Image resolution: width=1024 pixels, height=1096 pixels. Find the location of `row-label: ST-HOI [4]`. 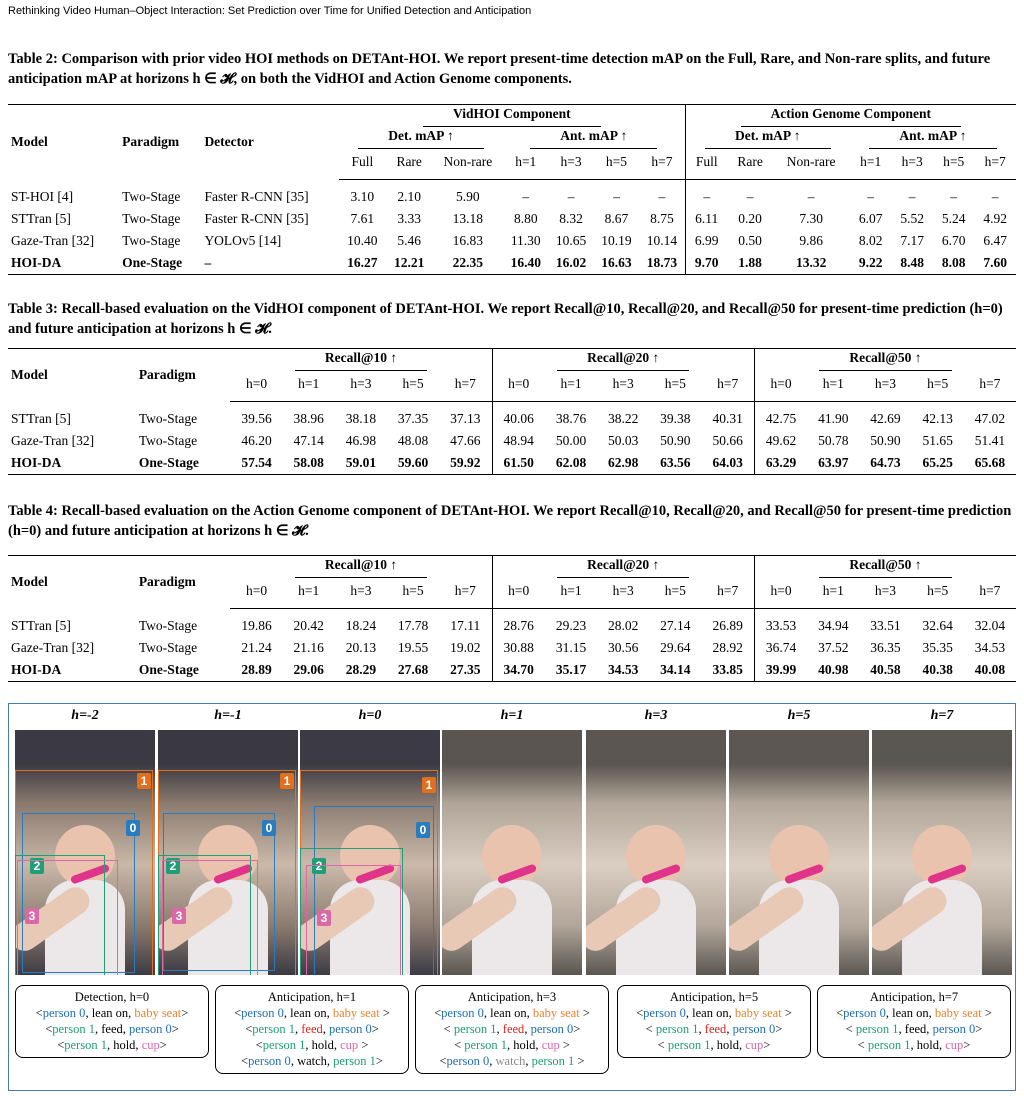

row-label: ST-HOI [4] is located at coordinates (42, 196).